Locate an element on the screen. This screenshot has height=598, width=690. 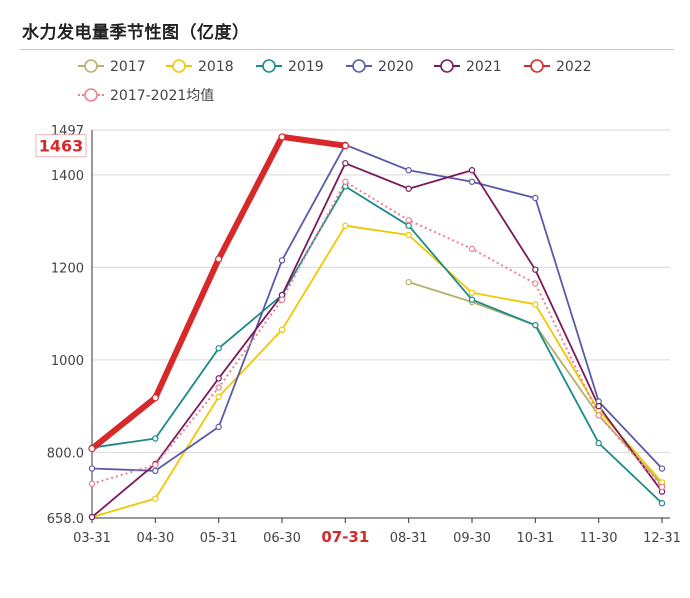
highlight-labels: 1463 is located at coordinates (61, 146).